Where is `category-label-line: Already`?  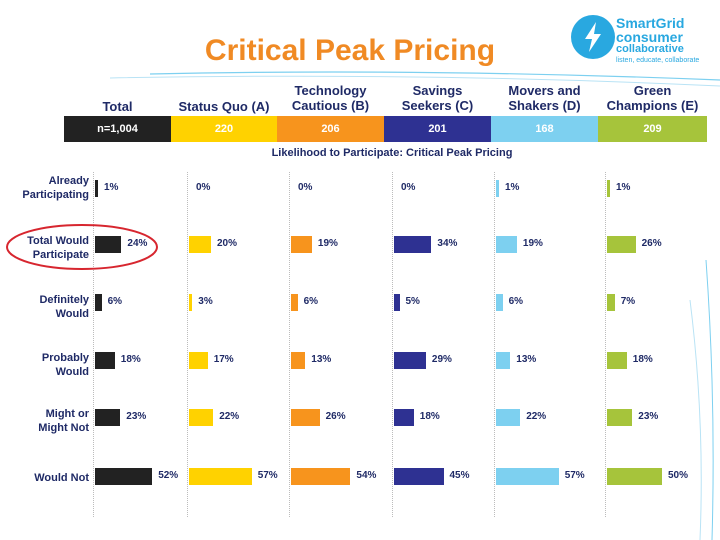
category-label-line: Already is located at coordinates (68, 181).